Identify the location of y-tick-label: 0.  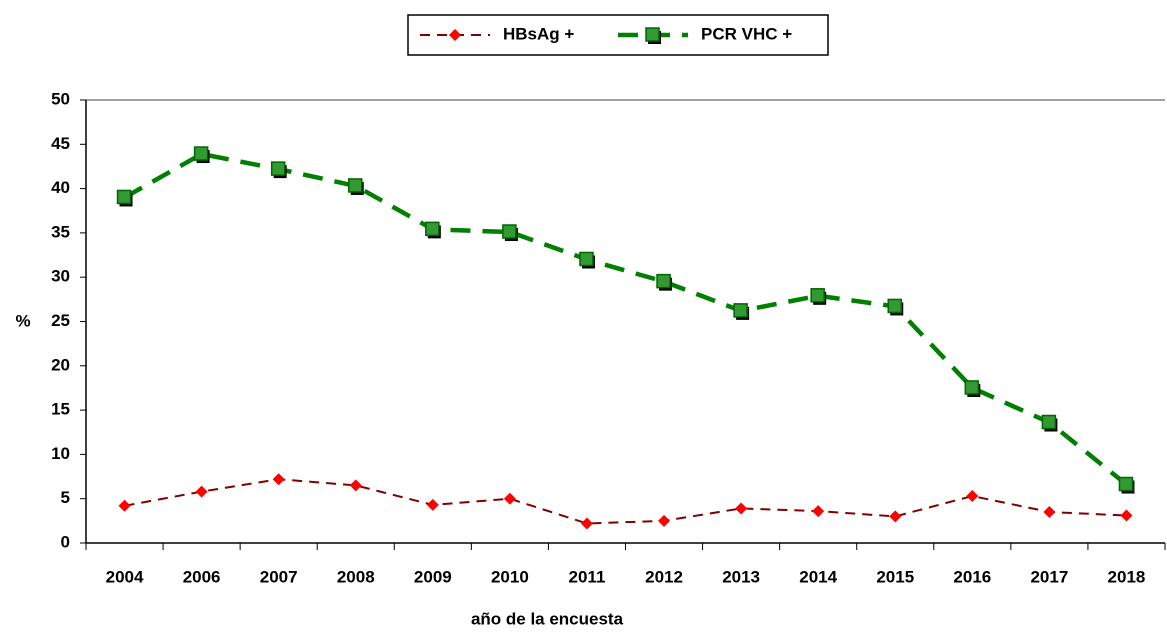
(65, 541).